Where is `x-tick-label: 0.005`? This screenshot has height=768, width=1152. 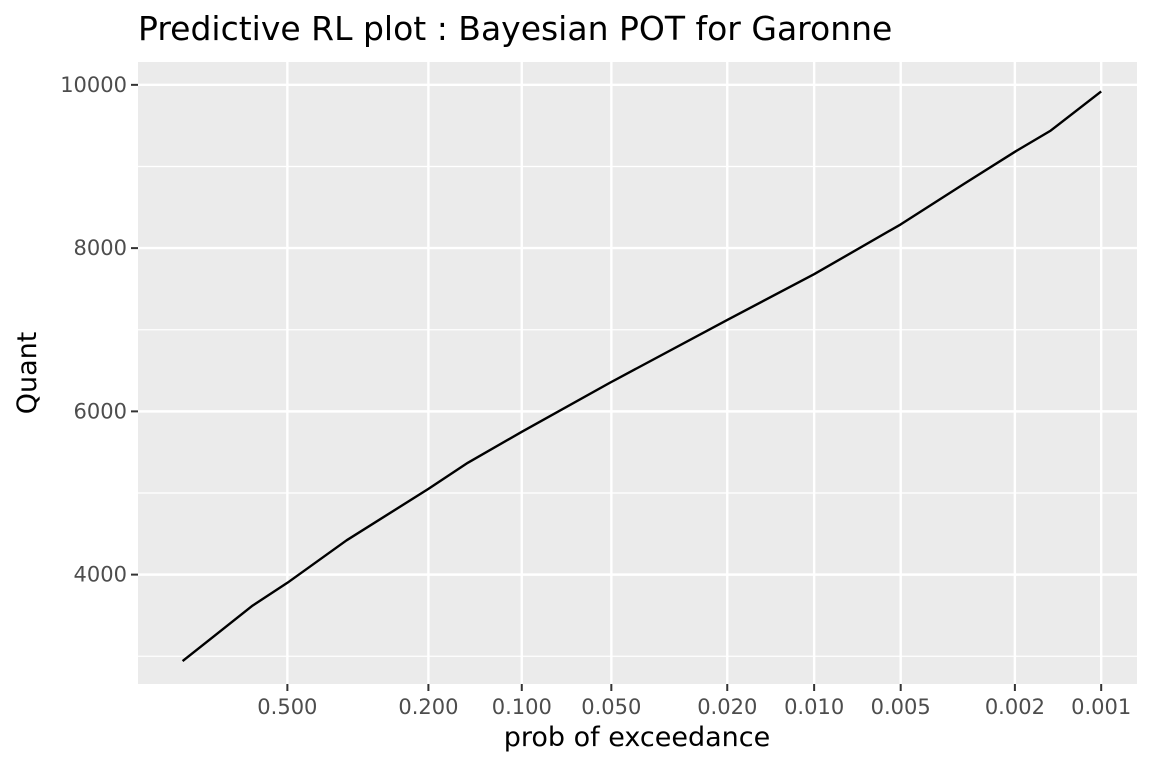
x-tick-label: 0.005 is located at coordinates (901, 707).